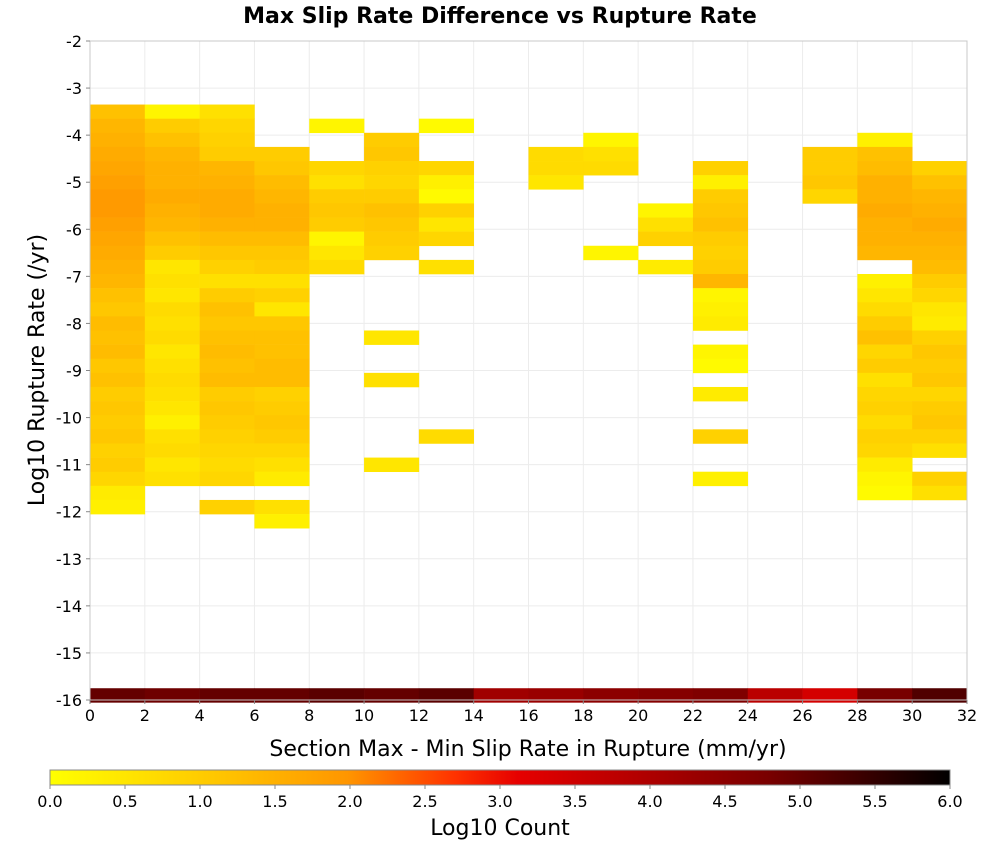 This screenshot has height=850, width=1000. Describe the element at coordinates (349, 801) in the screenshot. I see `colorbar-tick-label: 2.0` at that location.